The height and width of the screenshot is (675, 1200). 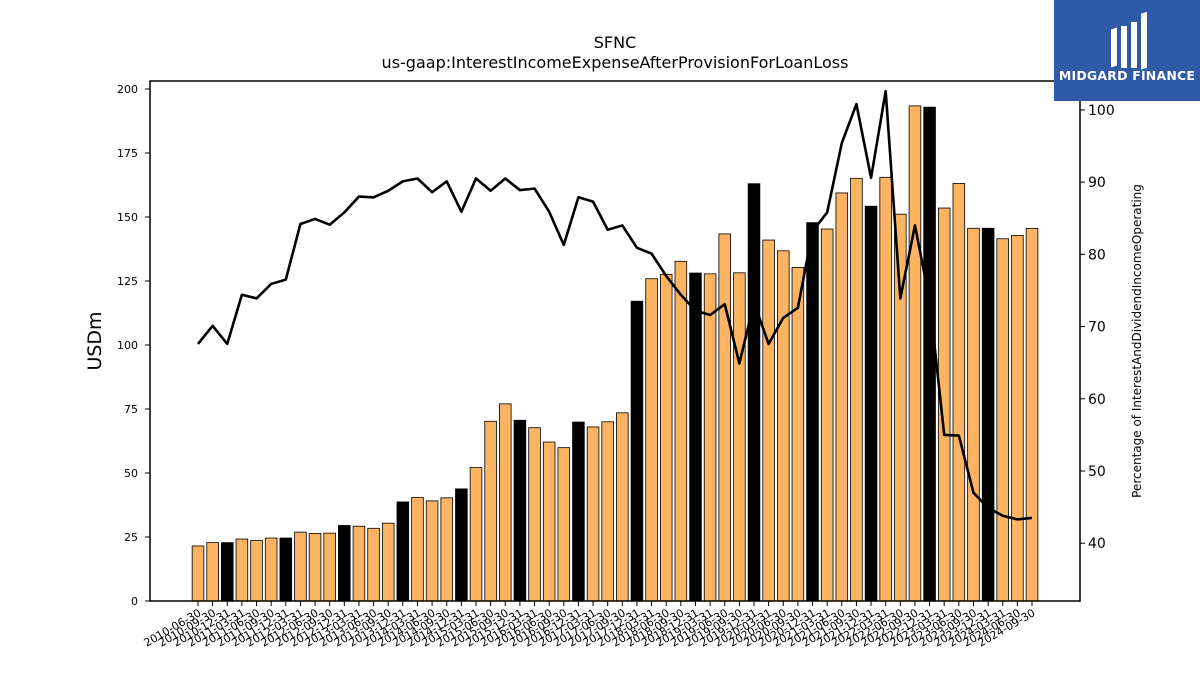 I want to click on y-tick-label: 50, so click(x=131, y=473).